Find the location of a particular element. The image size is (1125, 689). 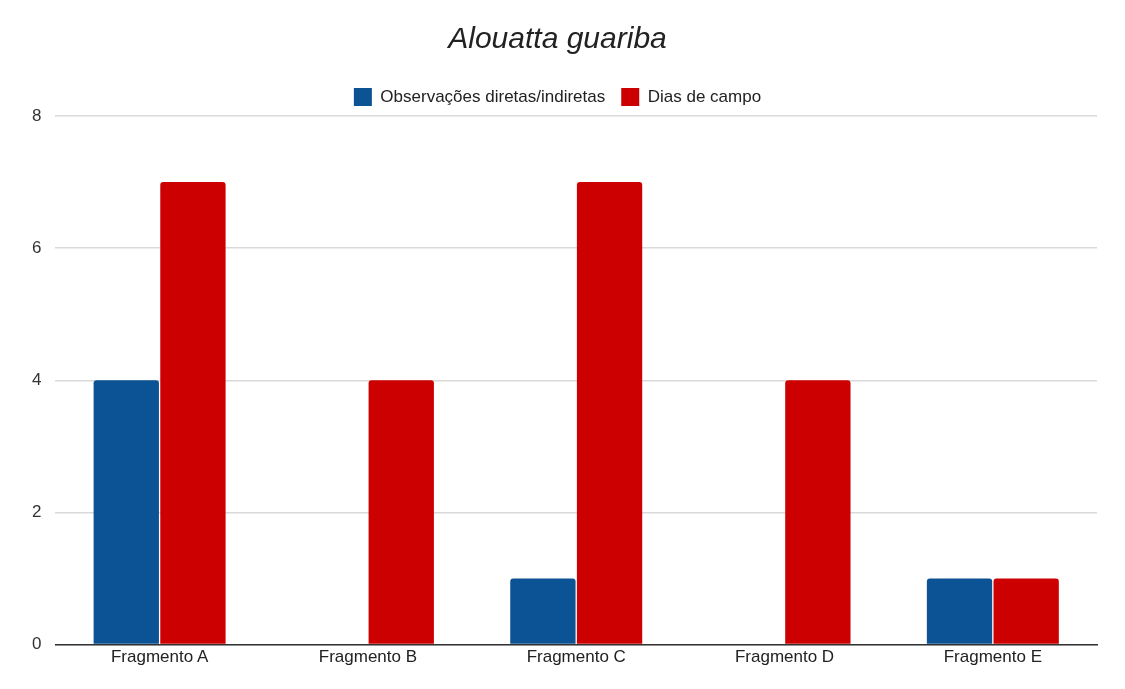

y-tick-label: 4 is located at coordinates (36, 379).